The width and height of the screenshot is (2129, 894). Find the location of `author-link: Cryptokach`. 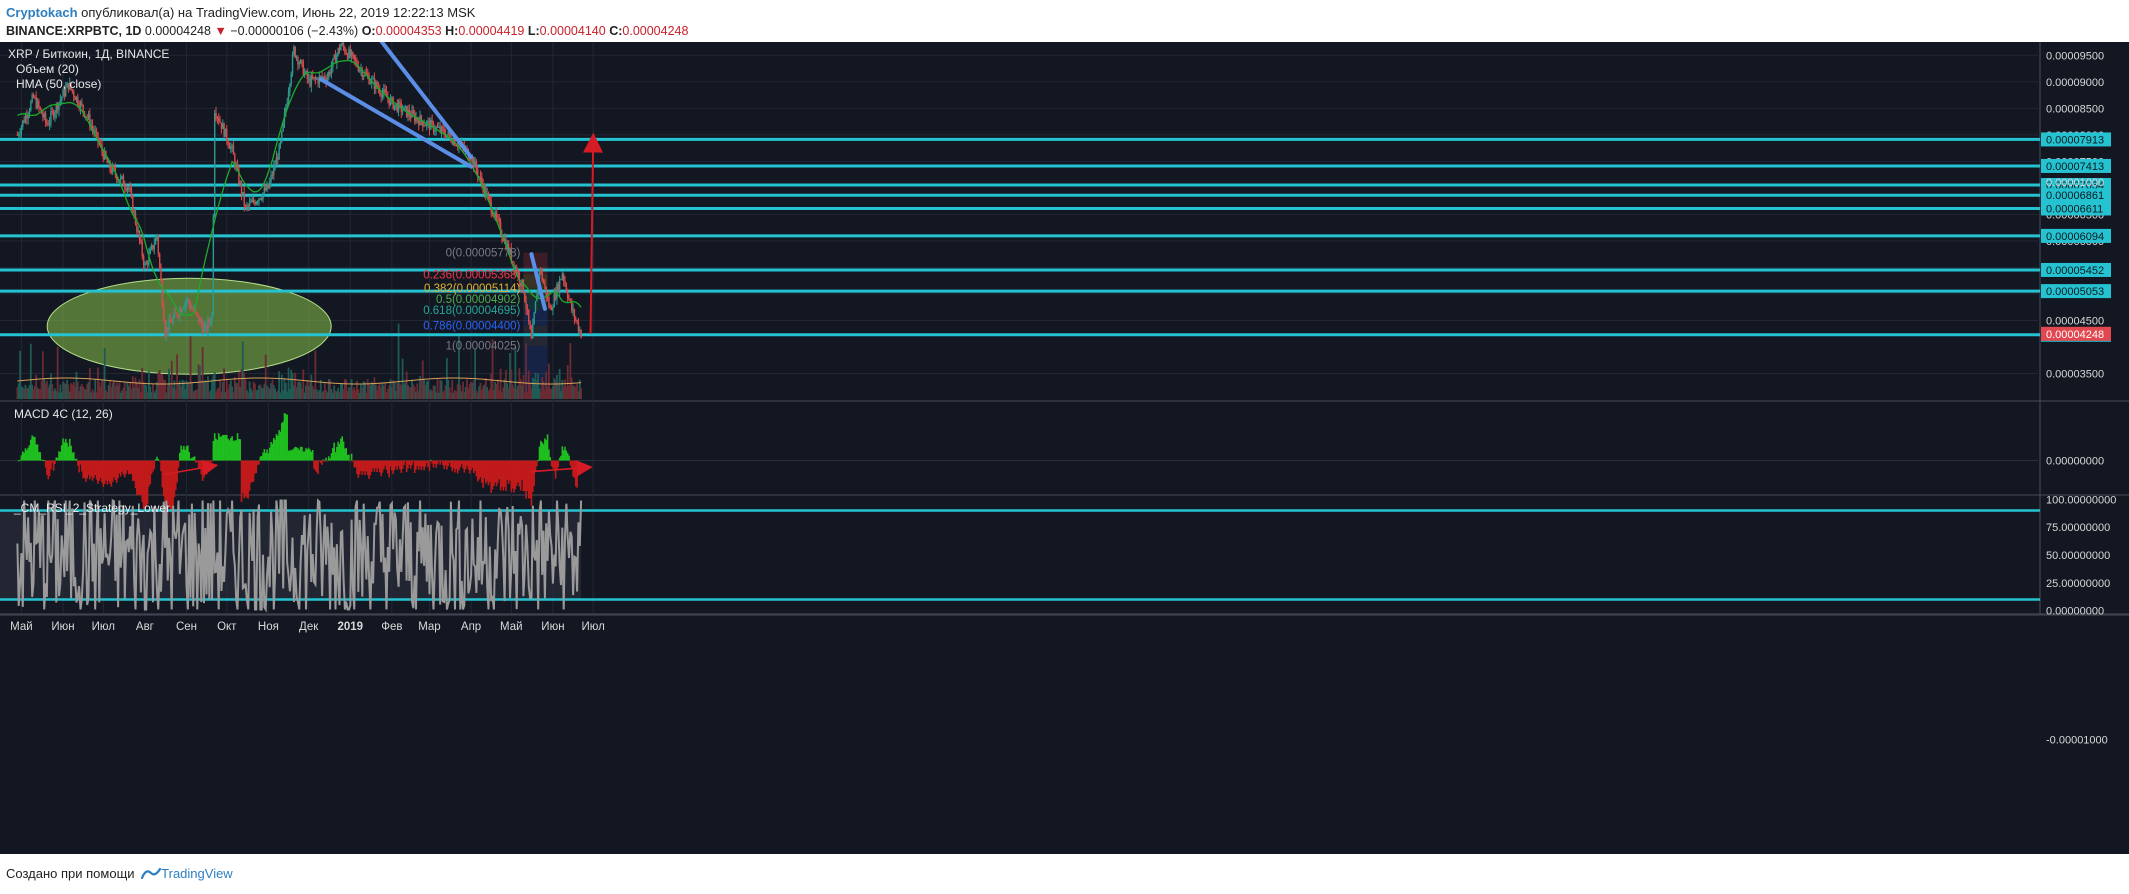

author-link: Cryptokach is located at coordinates (42, 12).